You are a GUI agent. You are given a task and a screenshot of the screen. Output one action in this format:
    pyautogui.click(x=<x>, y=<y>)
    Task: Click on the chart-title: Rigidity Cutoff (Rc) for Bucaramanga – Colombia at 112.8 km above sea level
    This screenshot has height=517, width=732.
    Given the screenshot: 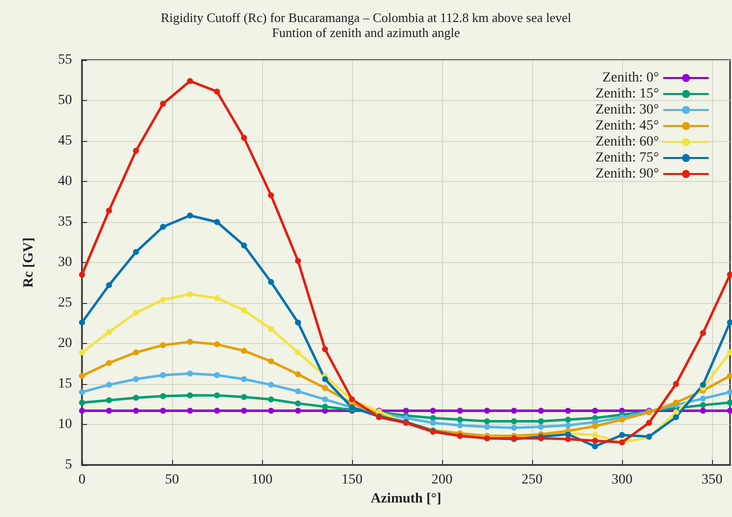 What is the action you would take?
    pyautogui.click(x=366, y=17)
    